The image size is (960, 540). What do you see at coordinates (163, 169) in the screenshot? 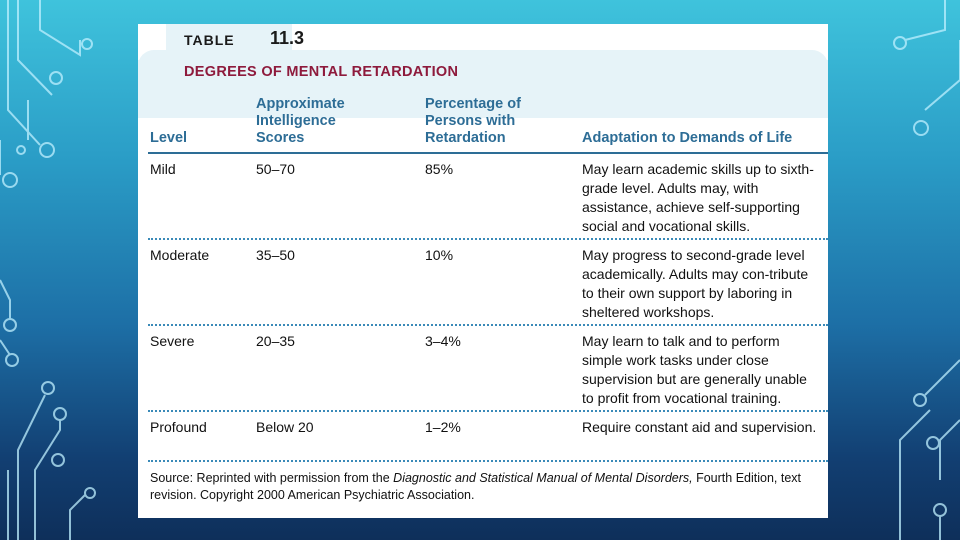
I see `row-mild-level: Mild` at bounding box center [163, 169].